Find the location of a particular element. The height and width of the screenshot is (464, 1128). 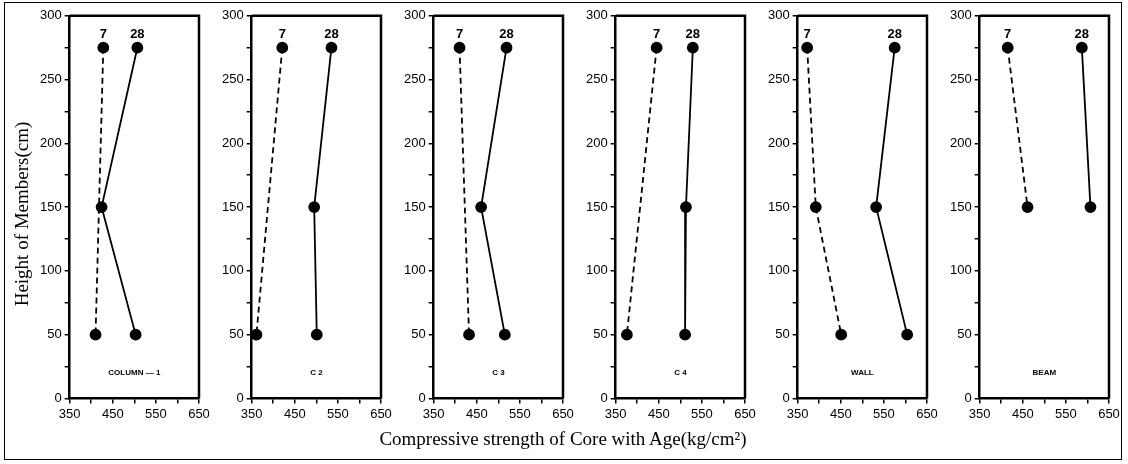

x-axis-title: Compressive strength of Core with Age(kg/cm²) is located at coordinates (563, 439).